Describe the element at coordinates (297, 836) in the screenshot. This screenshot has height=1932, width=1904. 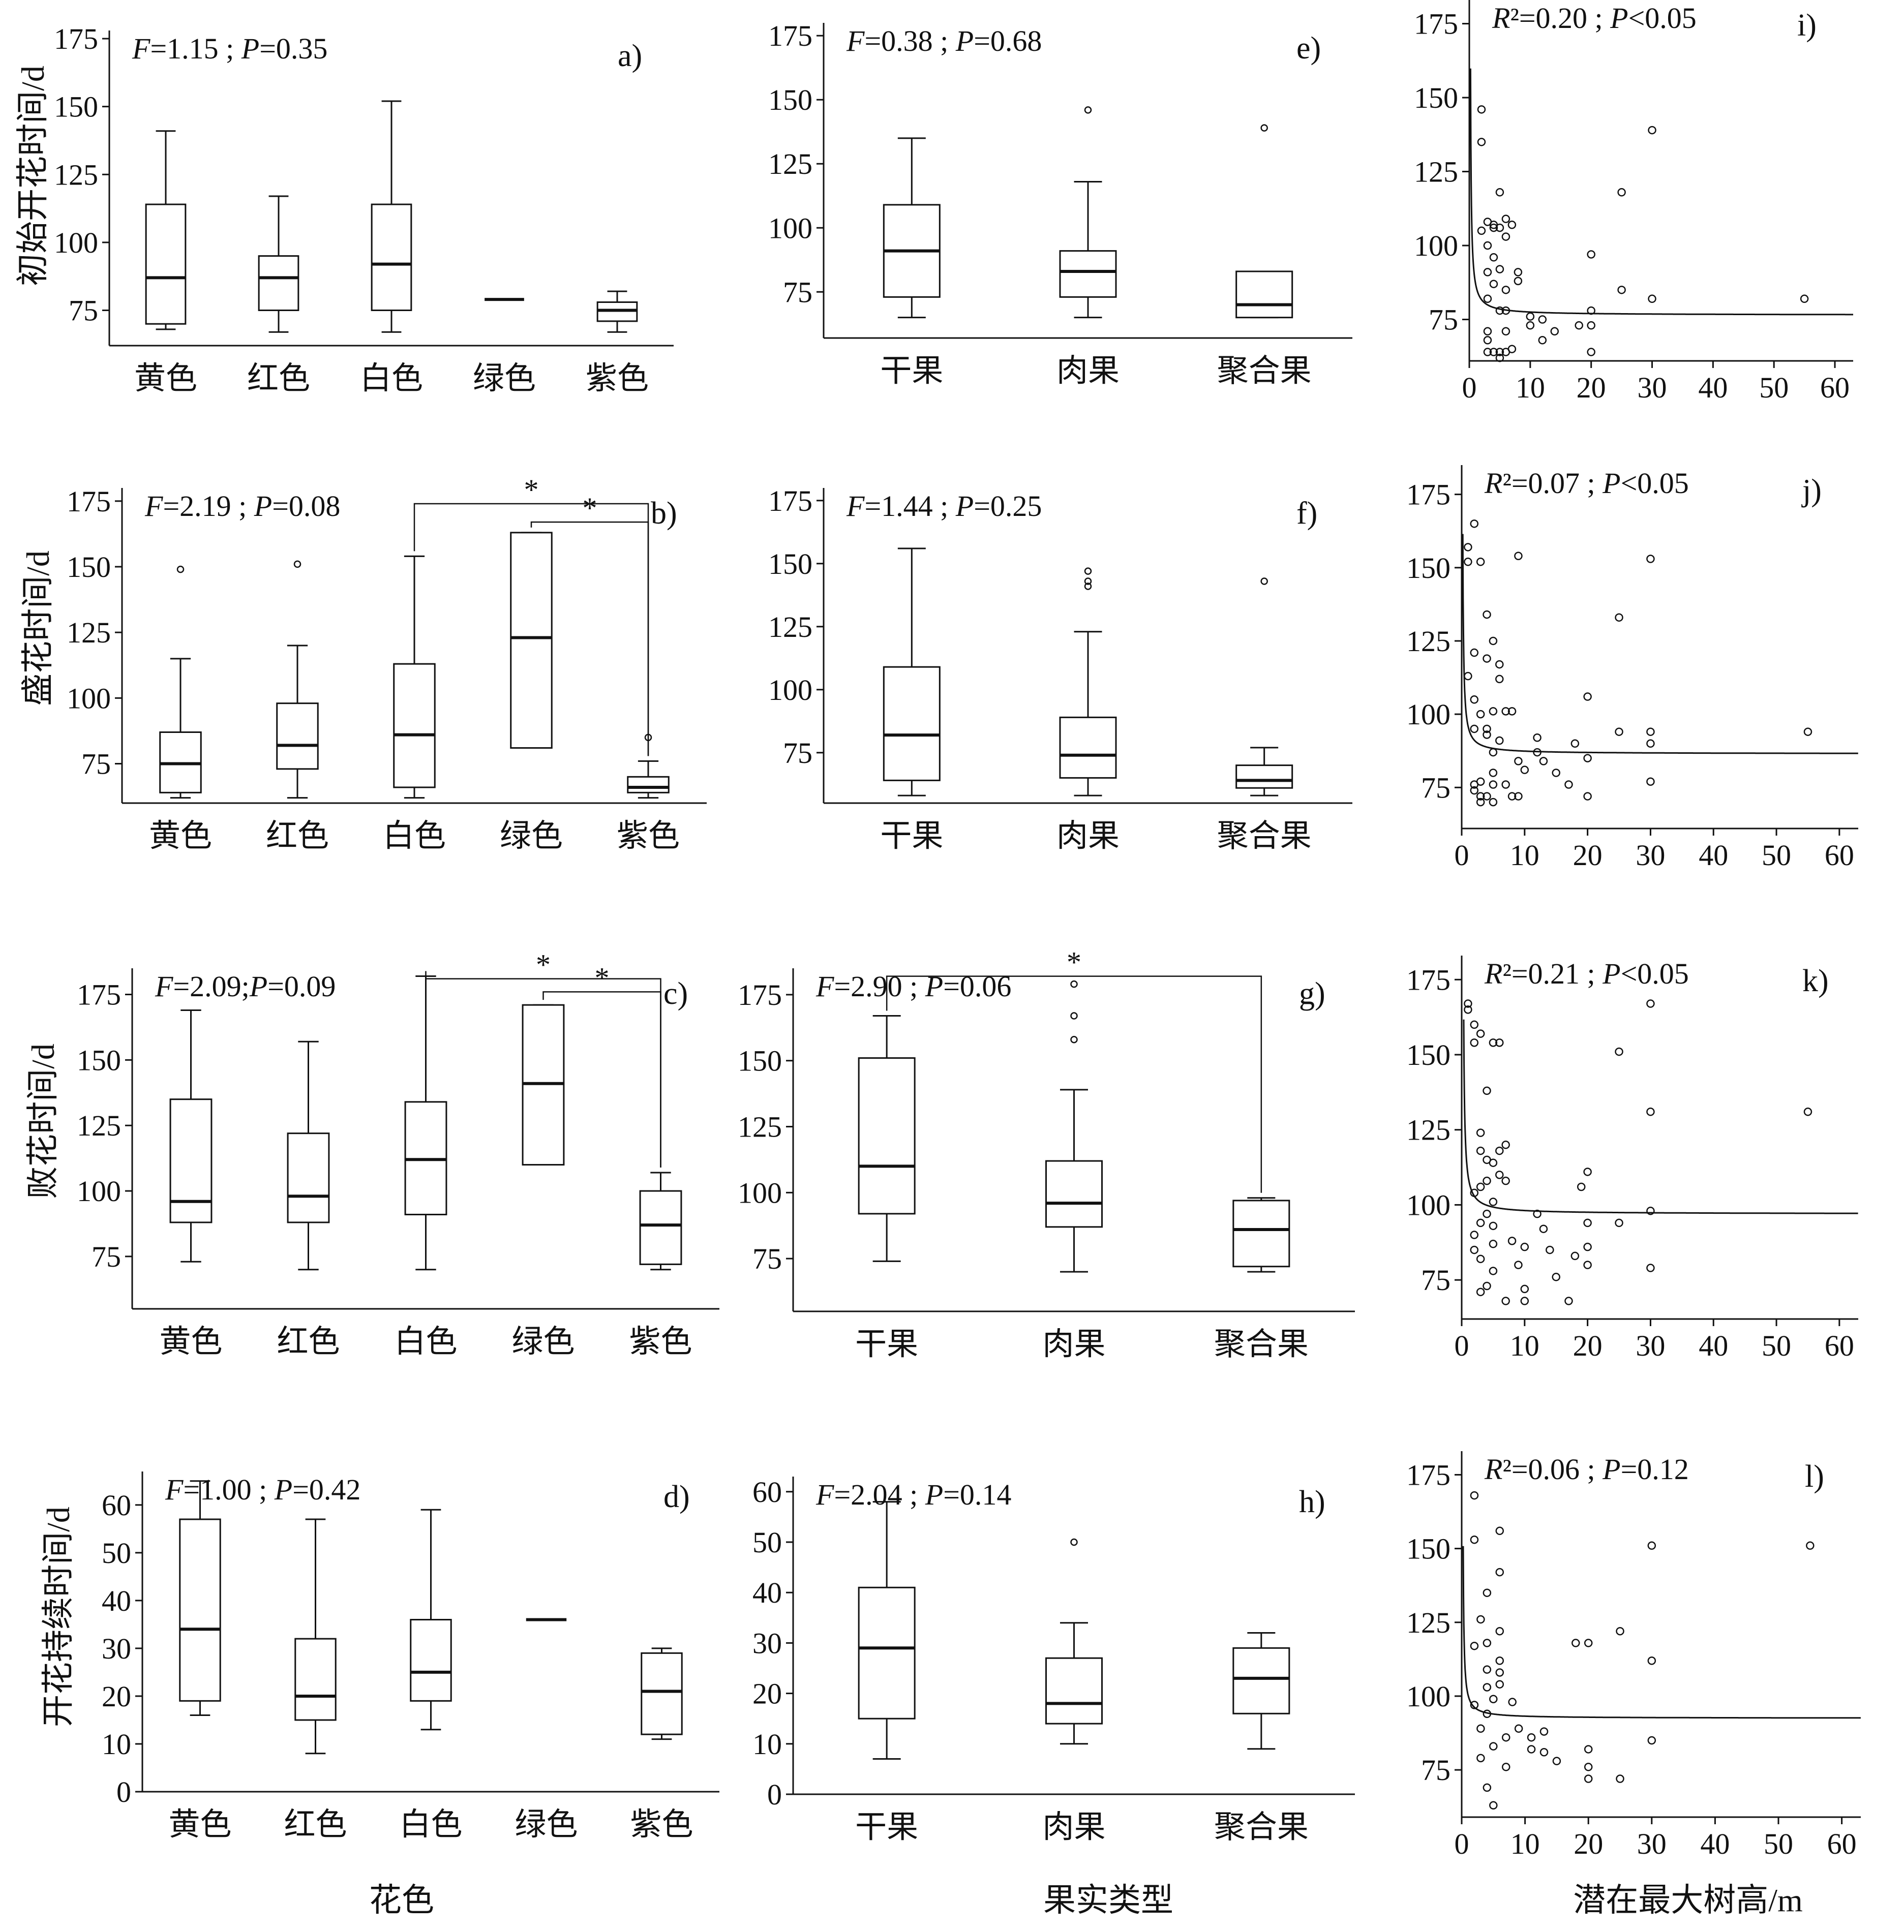
I see `category-label: 红色` at that location.